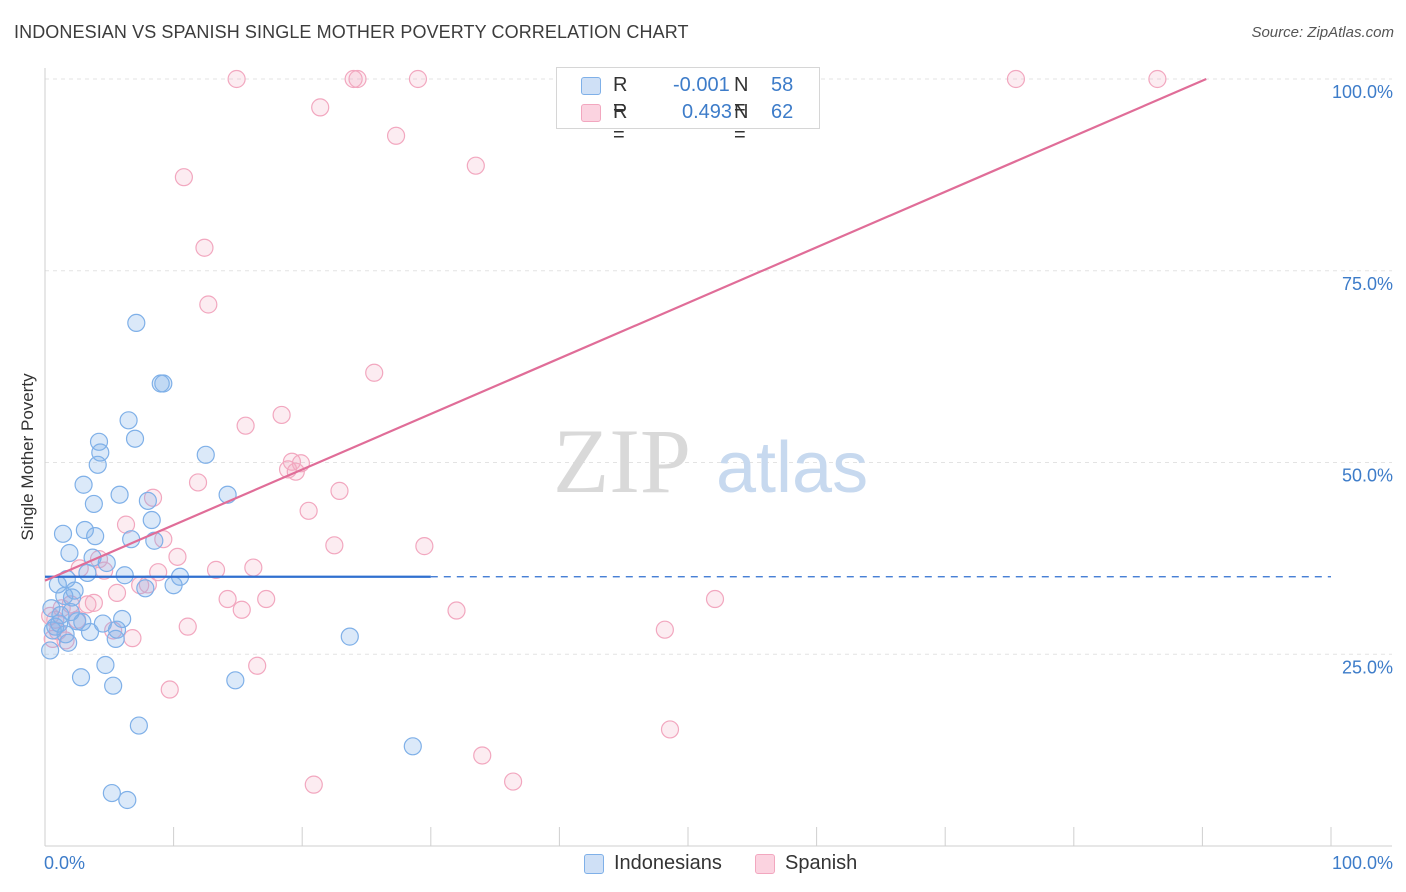 The width and height of the screenshot is (1406, 892). Describe the element at coordinates (1367, 667) in the screenshot. I see `y-tick-label: 25.0%` at that location.